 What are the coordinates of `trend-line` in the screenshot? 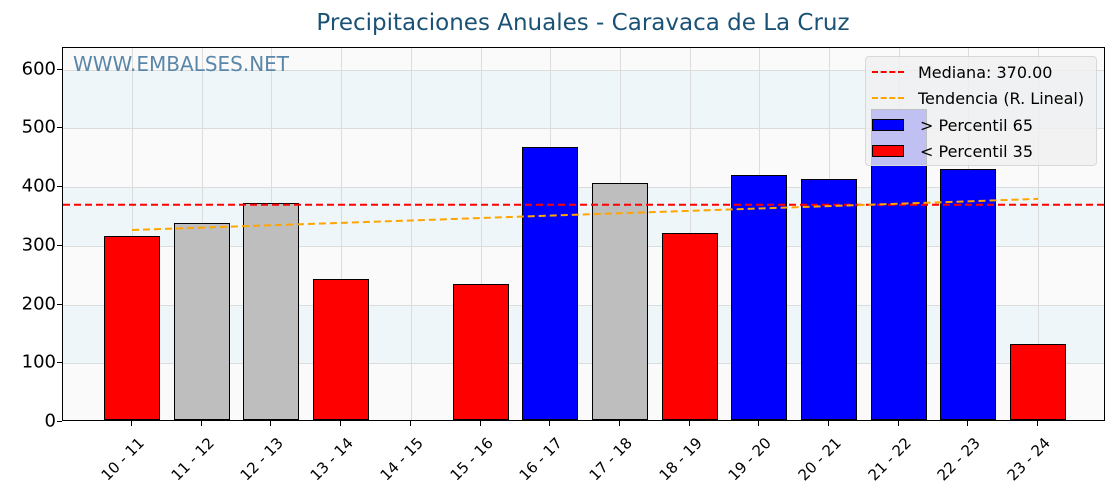 It's located at (585, 214).